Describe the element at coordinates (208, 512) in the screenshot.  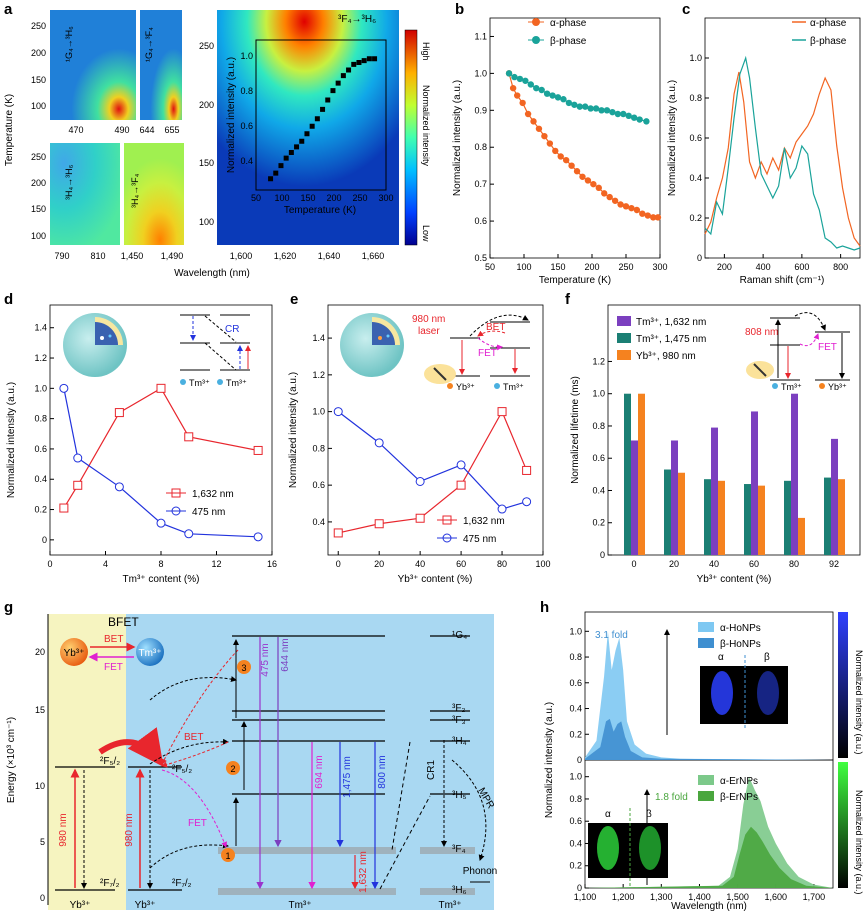
I see `d-legend-475: 475 nm` at that location.